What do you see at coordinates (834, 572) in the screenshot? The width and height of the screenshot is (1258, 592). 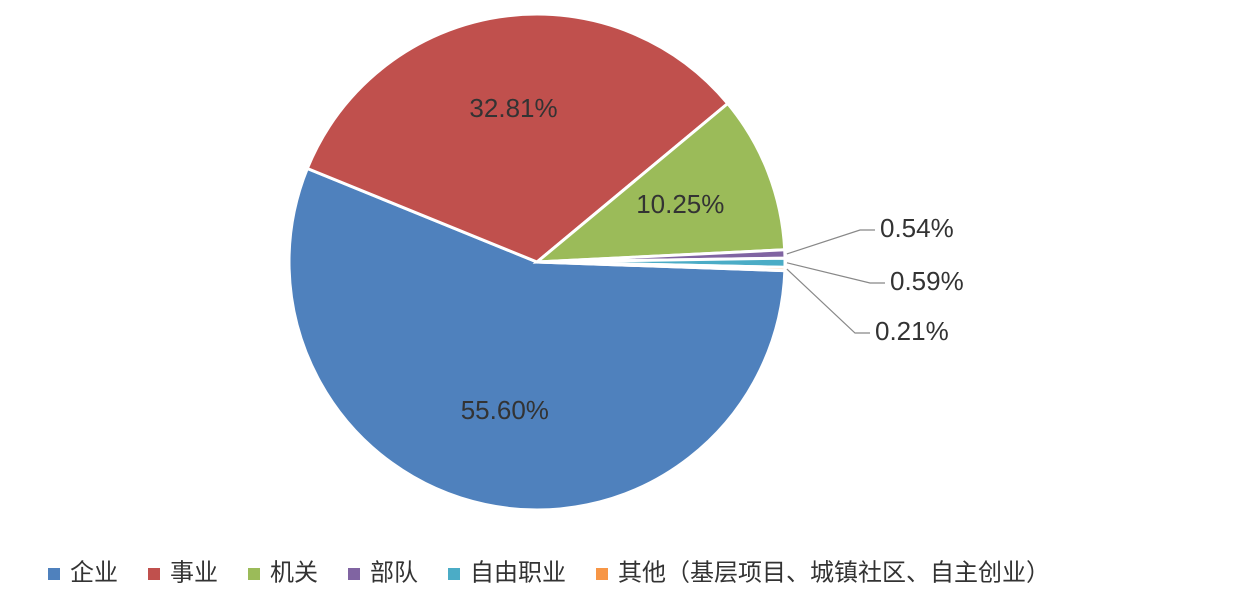 I see `legend-label: 其他（基层项目、城镇社区、自主创业）` at bounding box center [834, 572].